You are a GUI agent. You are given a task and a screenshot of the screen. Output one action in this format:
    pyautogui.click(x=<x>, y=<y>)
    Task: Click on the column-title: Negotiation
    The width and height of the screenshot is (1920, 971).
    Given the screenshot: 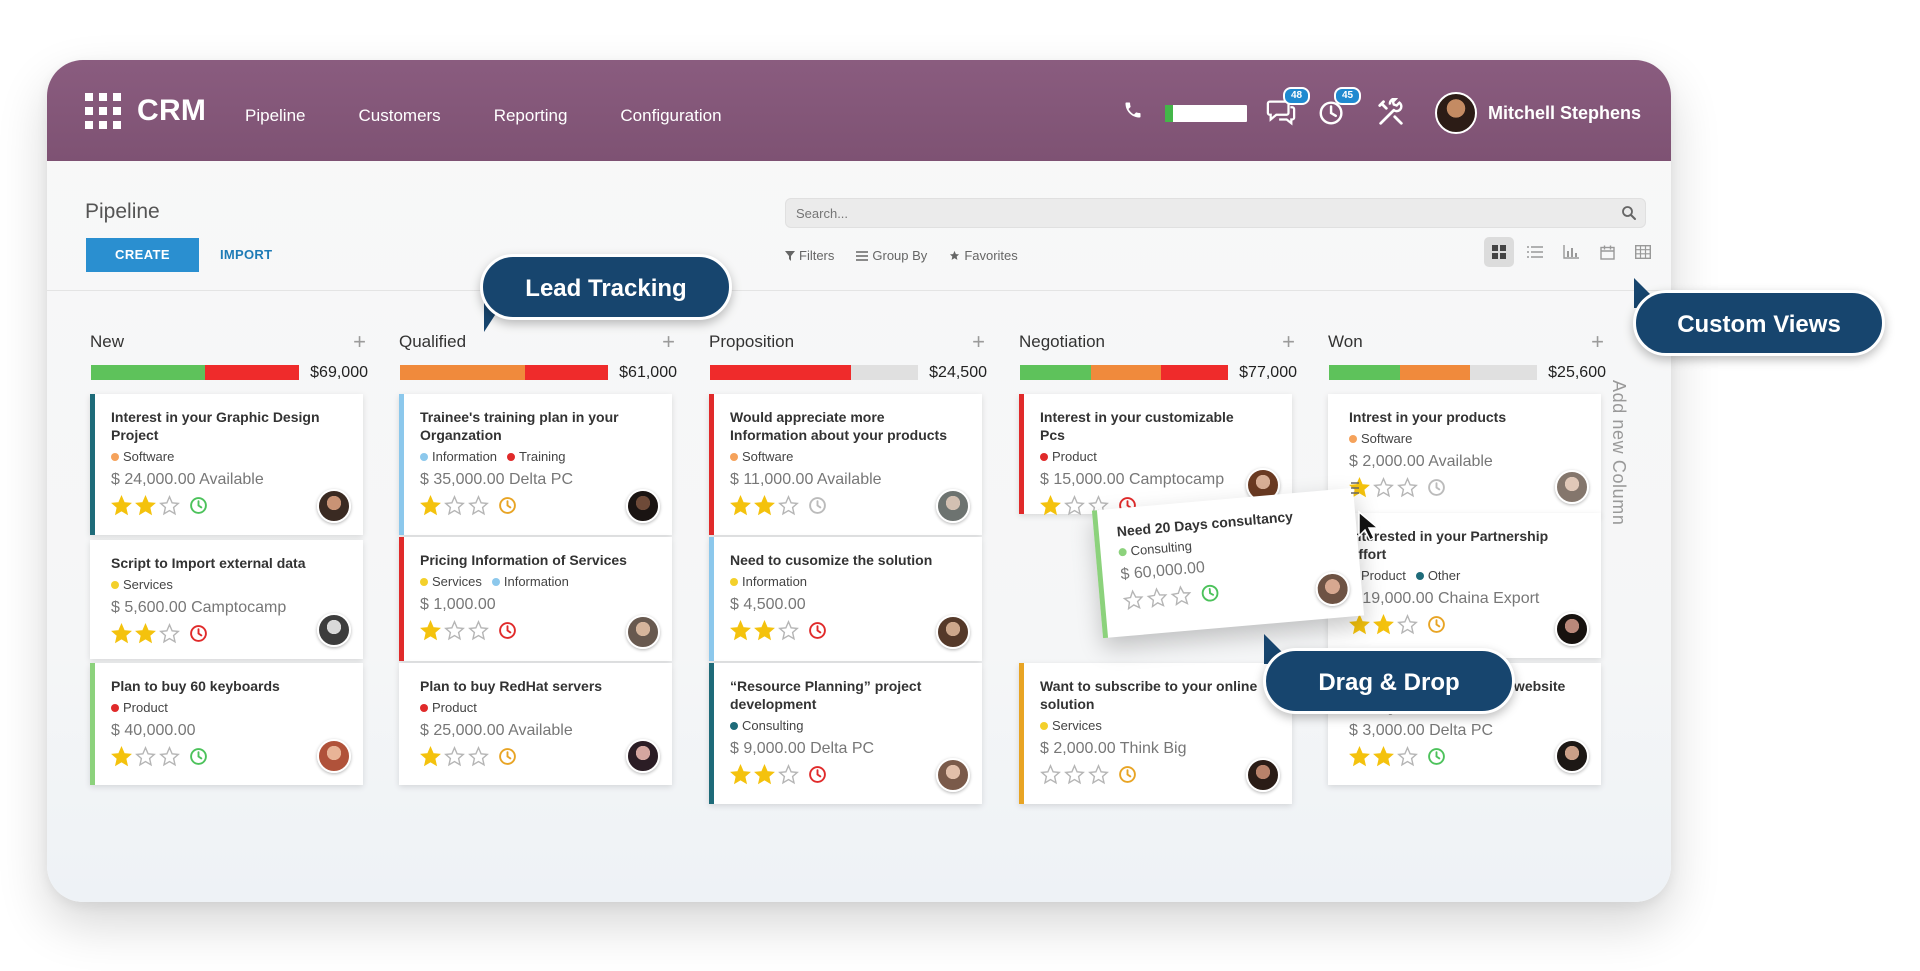 What is the action you would take?
    pyautogui.click(x=1062, y=341)
    